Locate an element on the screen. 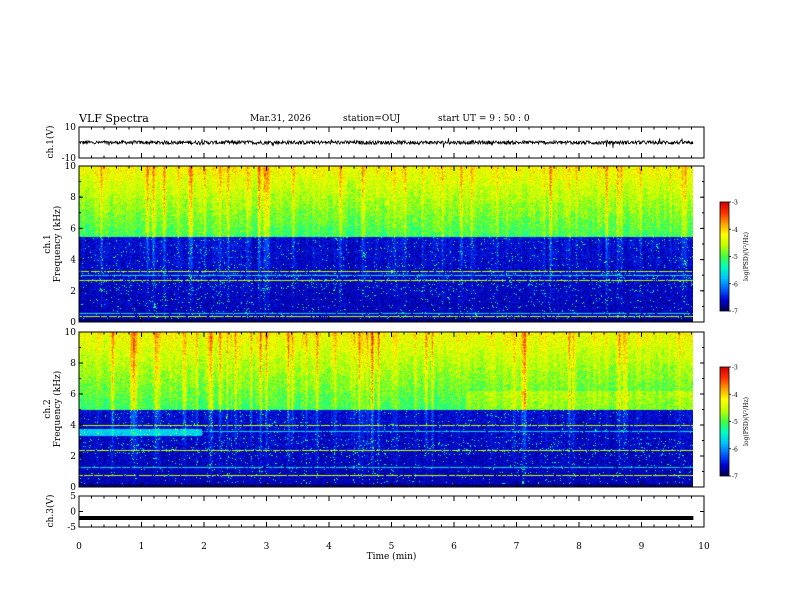  ch3-ylabel: ch.3(V) is located at coordinates (50, 511).